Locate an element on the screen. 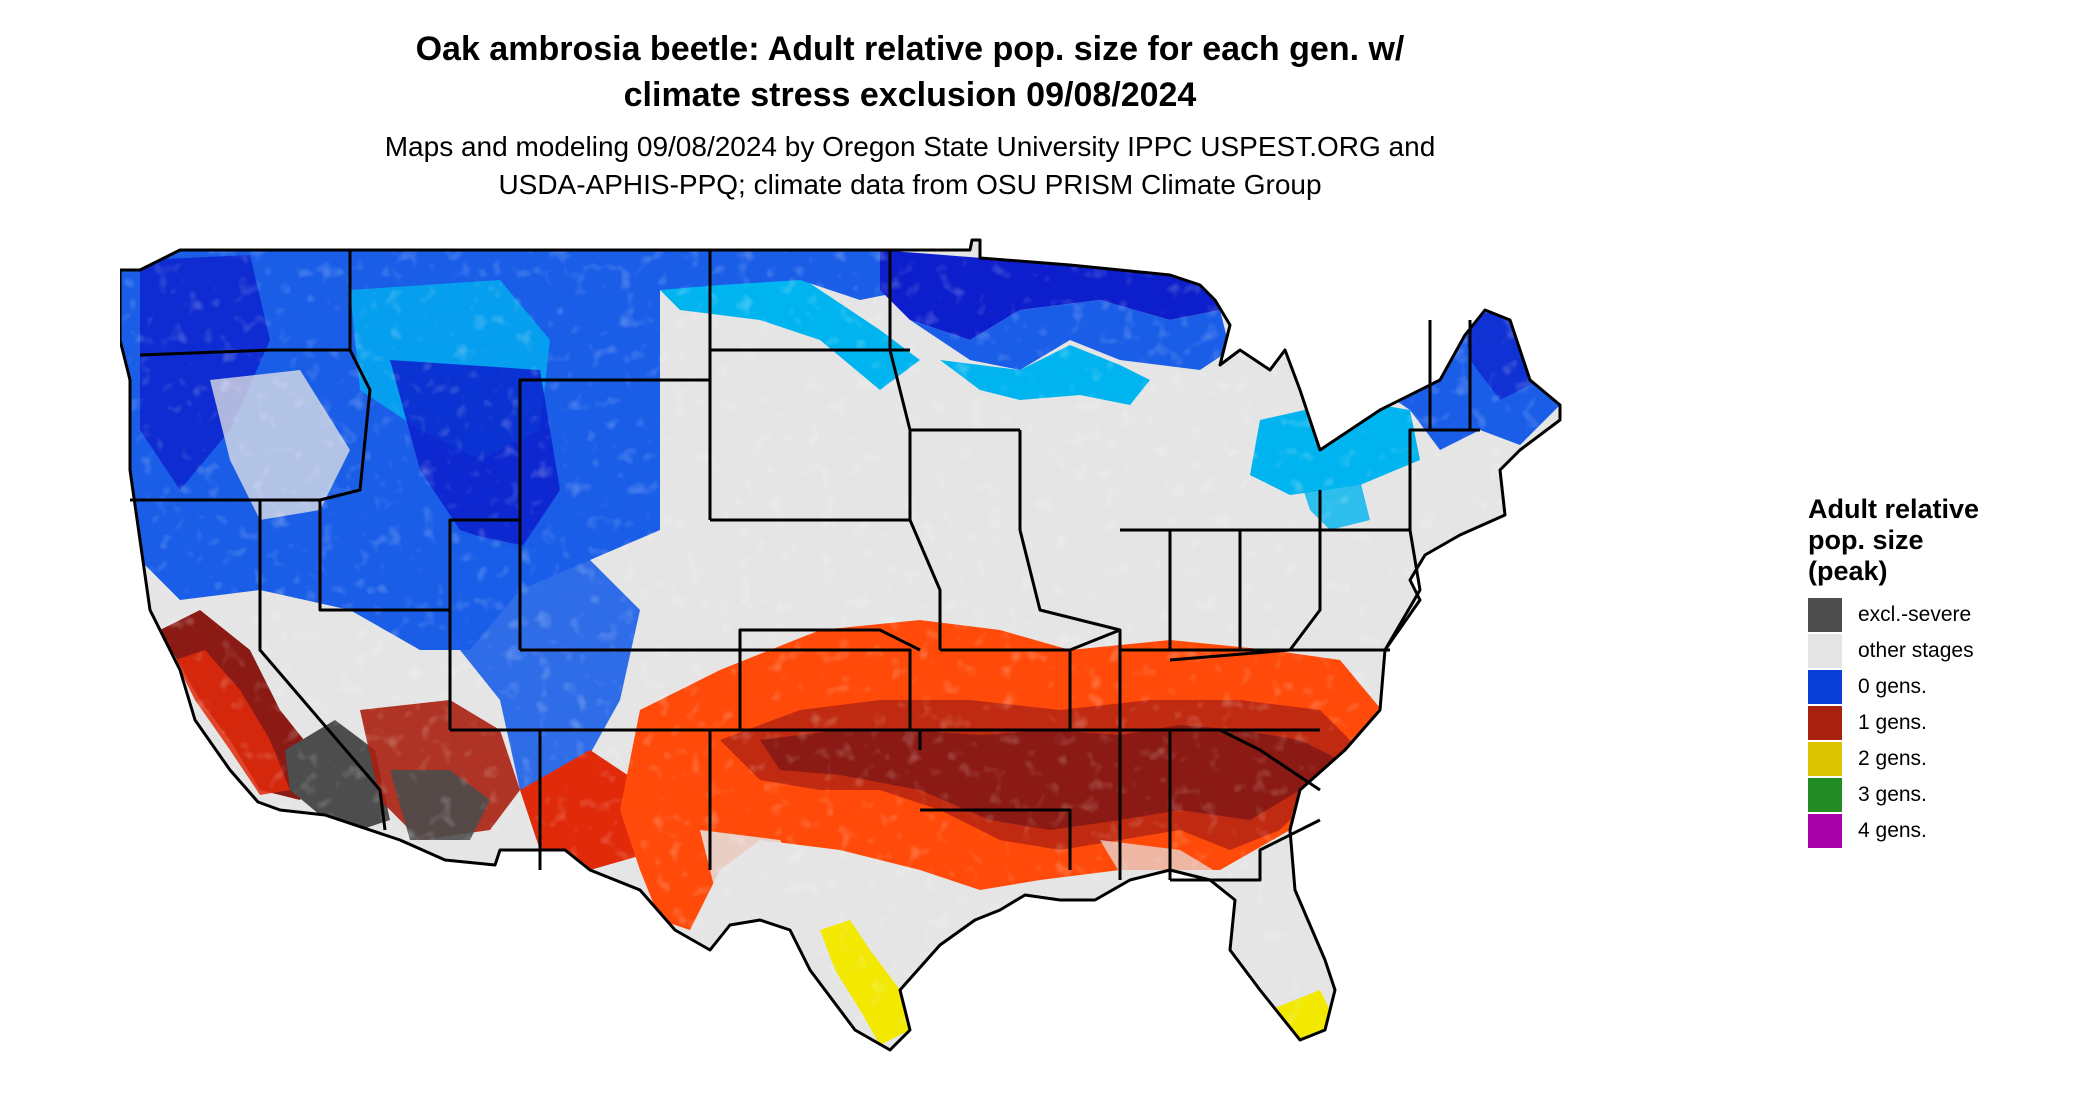 The width and height of the screenshot is (2100, 1116). legend-item: 3 gens. is located at coordinates (1938, 795).